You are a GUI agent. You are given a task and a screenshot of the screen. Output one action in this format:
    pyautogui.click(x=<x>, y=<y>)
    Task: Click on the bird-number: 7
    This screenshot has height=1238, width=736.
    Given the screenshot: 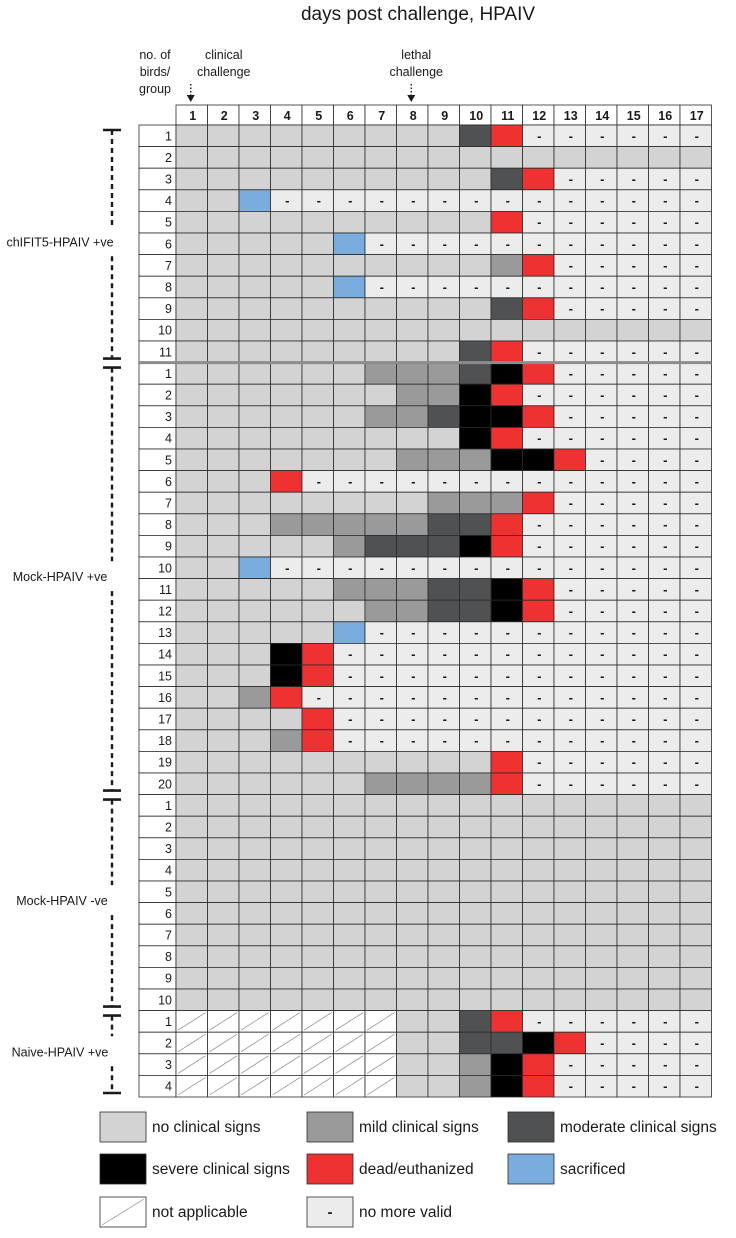 What is the action you would take?
    pyautogui.click(x=168, y=266)
    